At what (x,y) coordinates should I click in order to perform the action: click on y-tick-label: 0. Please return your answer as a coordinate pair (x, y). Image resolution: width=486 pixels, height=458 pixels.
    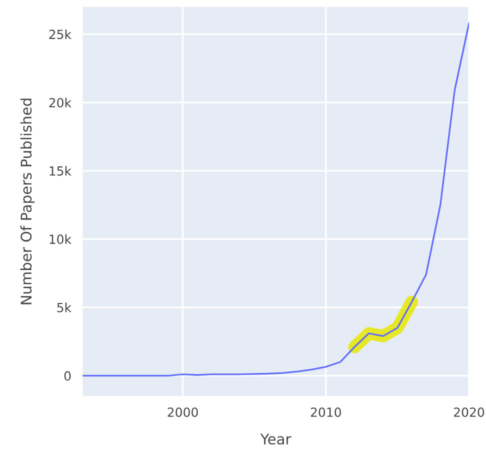
    Looking at the image, I should click on (67, 376).